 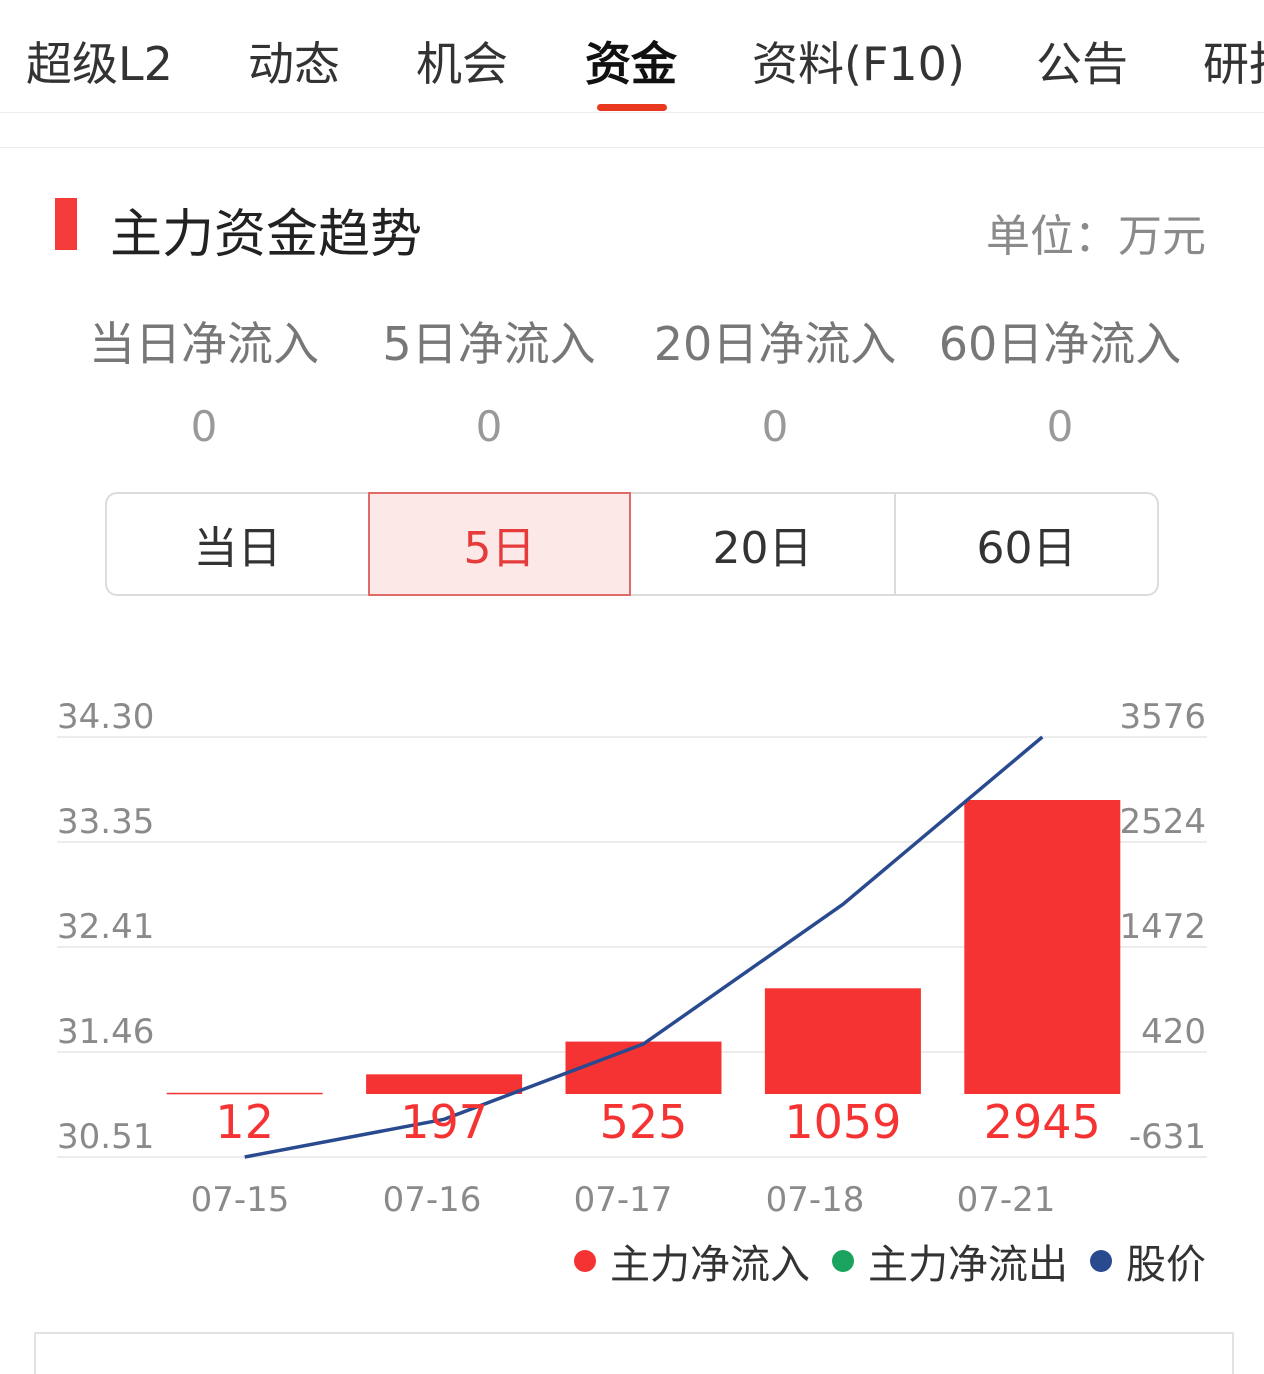 I want to click on section-title: 主力资金趋势, so click(x=266, y=235).